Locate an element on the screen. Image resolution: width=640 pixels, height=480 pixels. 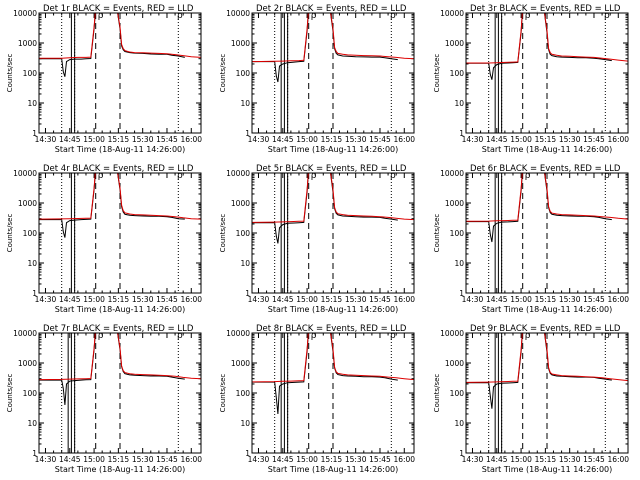
panel-title: Det 5r BLACK = Events, RED = LLD is located at coordinates (331, 169).